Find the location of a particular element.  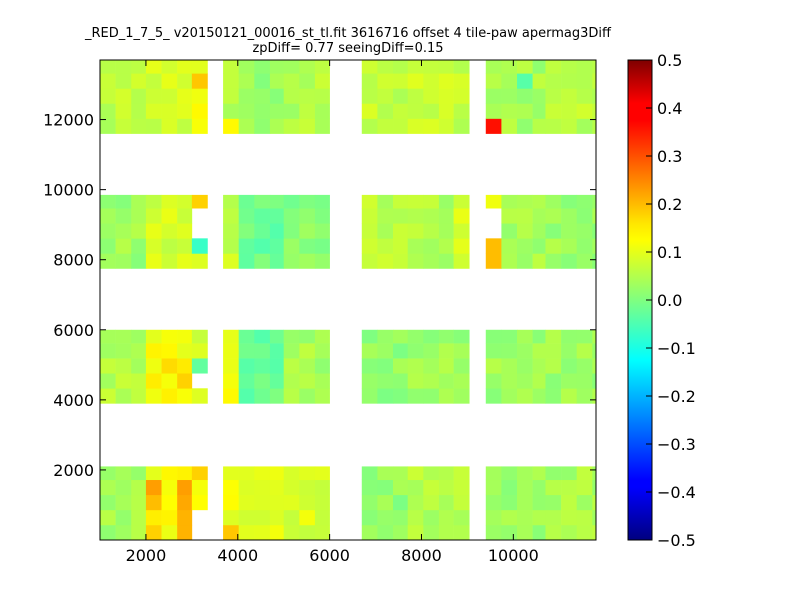

x-tick-label: 10000 is located at coordinates (513, 555).